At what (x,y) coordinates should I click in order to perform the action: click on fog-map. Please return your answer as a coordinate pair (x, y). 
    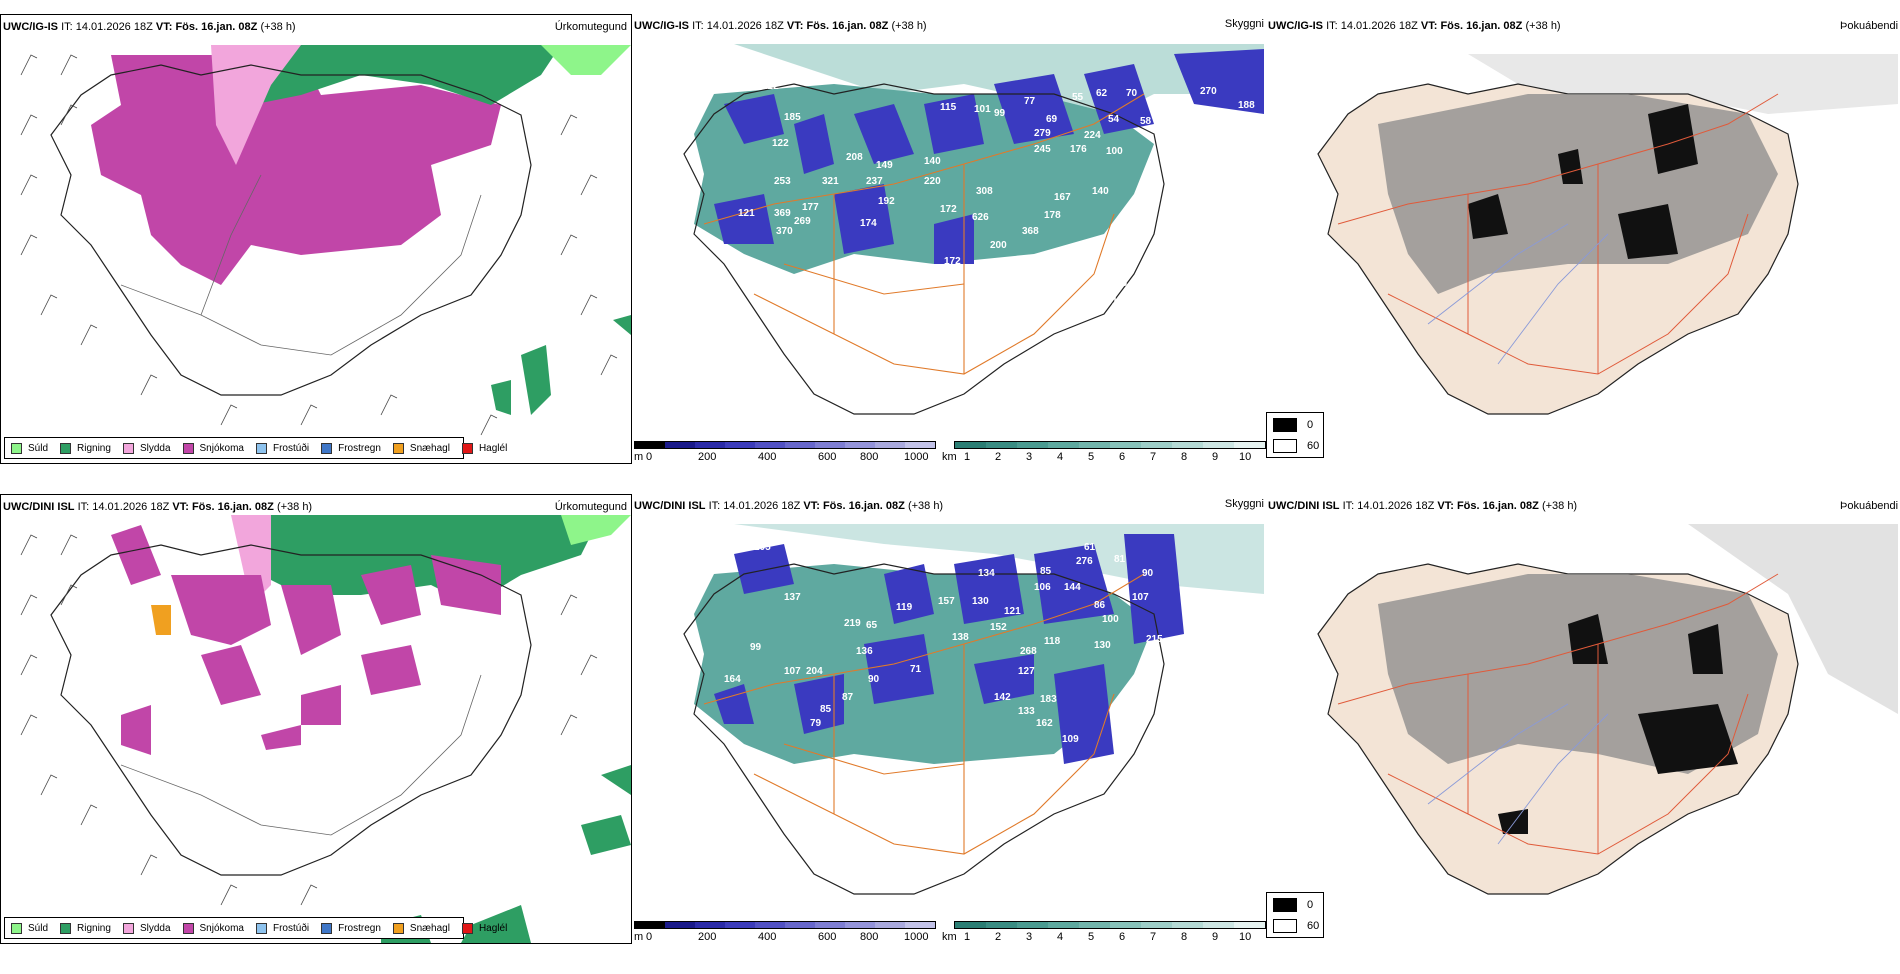
    Looking at the image, I should click on (1584, 239).